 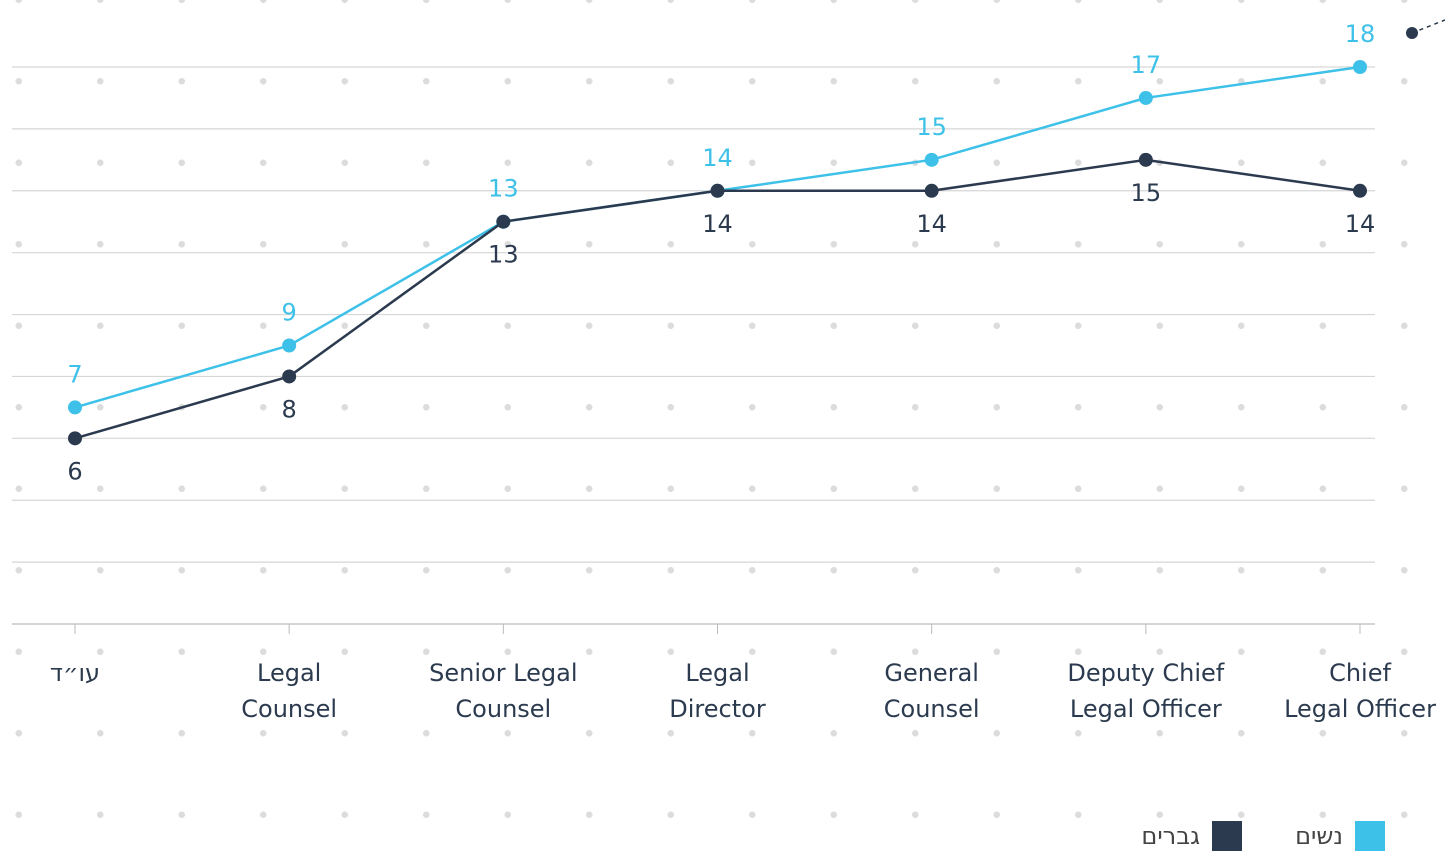 What do you see at coordinates (1360, 34) in the screenshot?
I see `data-label: 18` at bounding box center [1360, 34].